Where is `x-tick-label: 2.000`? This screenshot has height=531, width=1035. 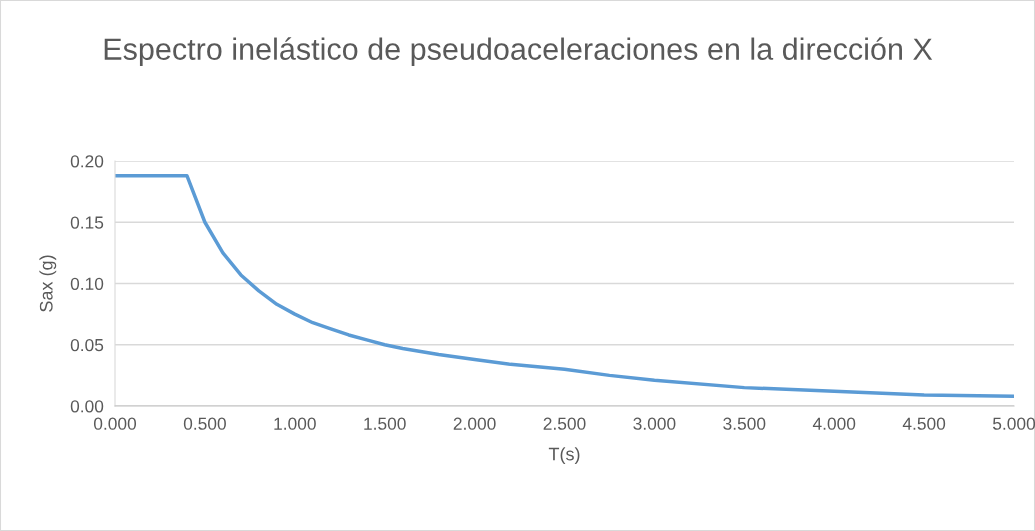 x-tick-label: 2.000 is located at coordinates (474, 423).